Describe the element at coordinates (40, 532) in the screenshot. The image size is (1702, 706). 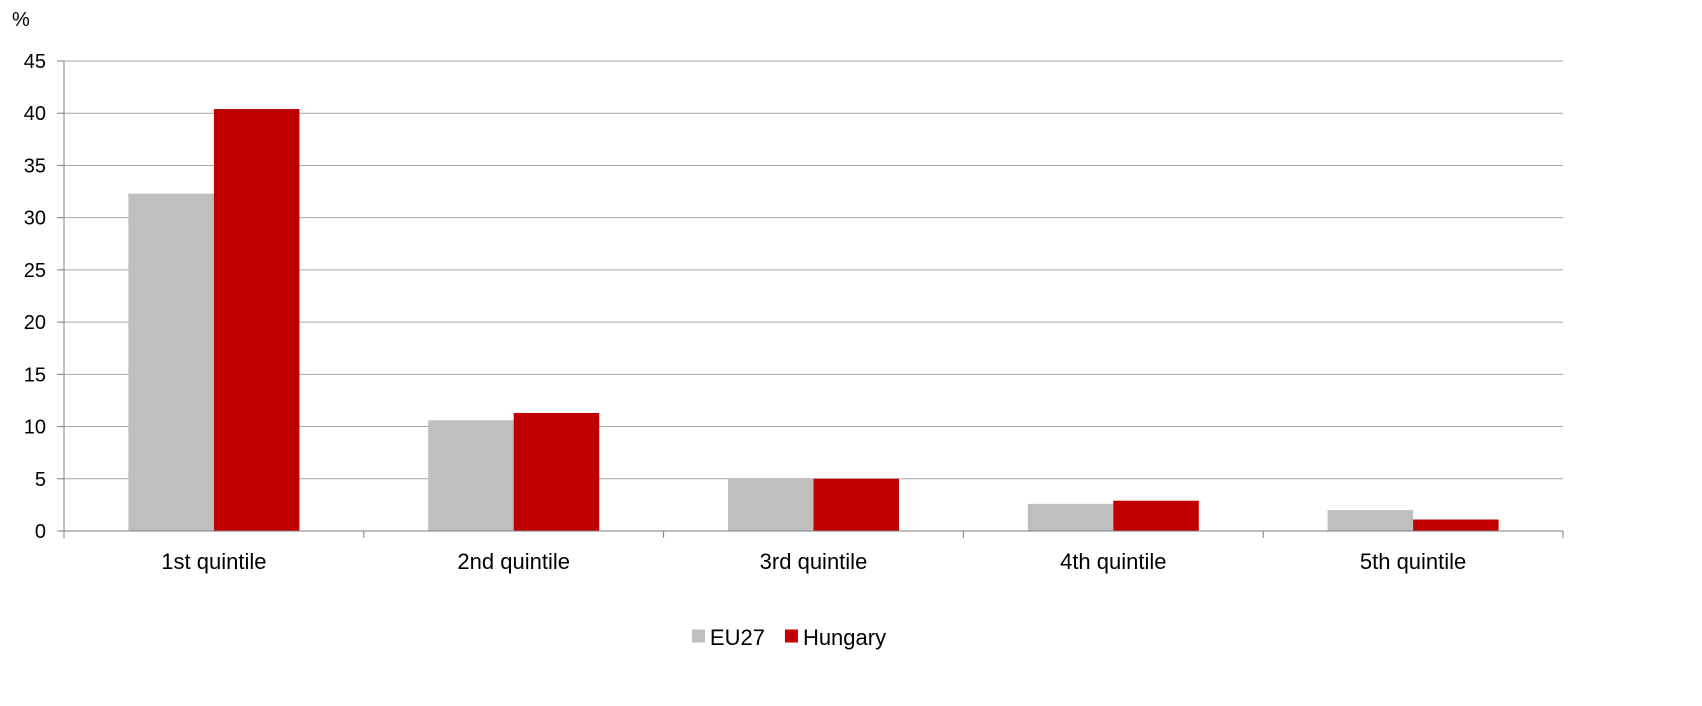
I see `y-tick-label: 0` at that location.